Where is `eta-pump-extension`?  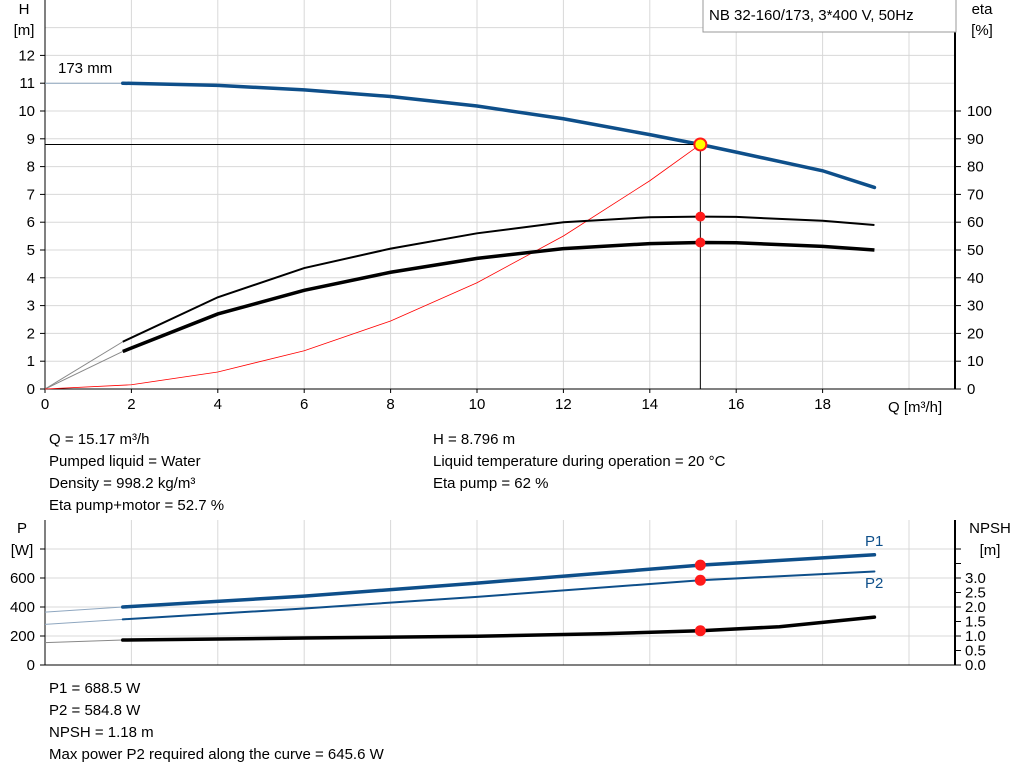
eta-pump-extension is located at coordinates (84, 365).